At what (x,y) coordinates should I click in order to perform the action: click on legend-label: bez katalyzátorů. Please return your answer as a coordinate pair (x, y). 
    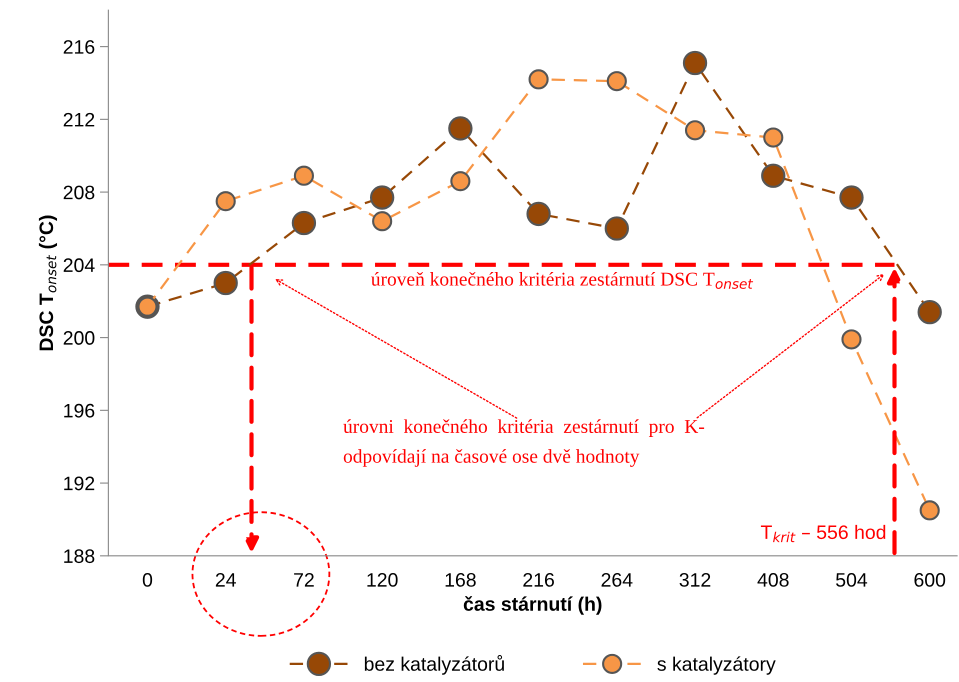
    Looking at the image, I should click on (434, 665).